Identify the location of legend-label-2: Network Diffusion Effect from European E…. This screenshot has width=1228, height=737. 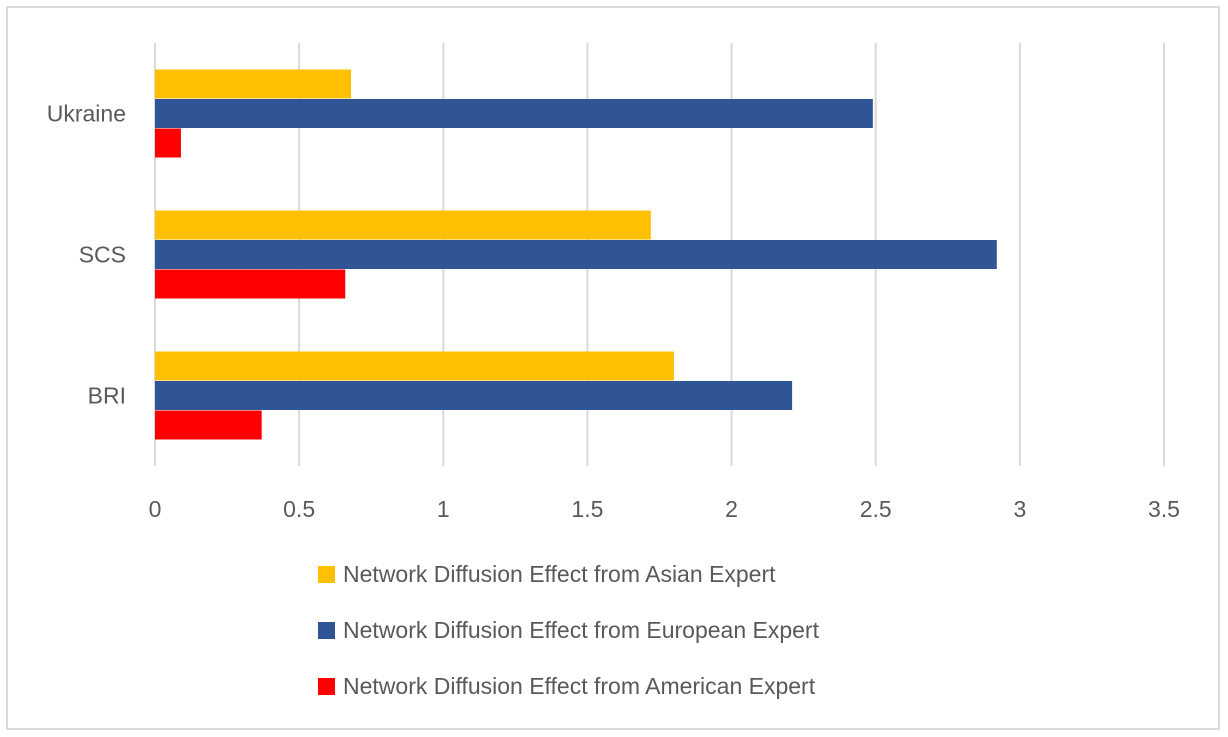
(581, 630).